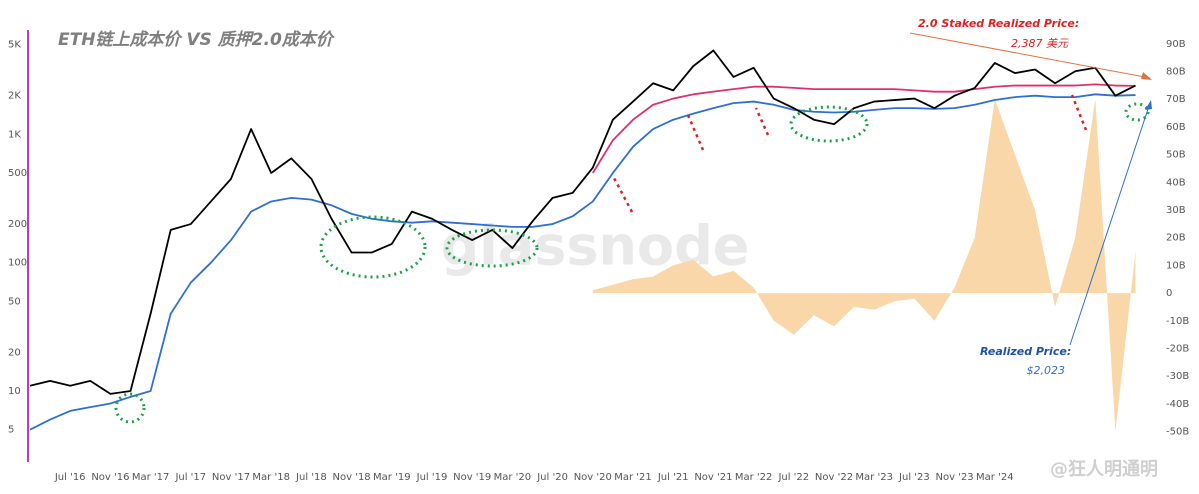 The width and height of the screenshot is (1199, 494). Describe the element at coordinates (311, 477) in the screenshot. I see `x-tick-label: Jul '18` at that location.